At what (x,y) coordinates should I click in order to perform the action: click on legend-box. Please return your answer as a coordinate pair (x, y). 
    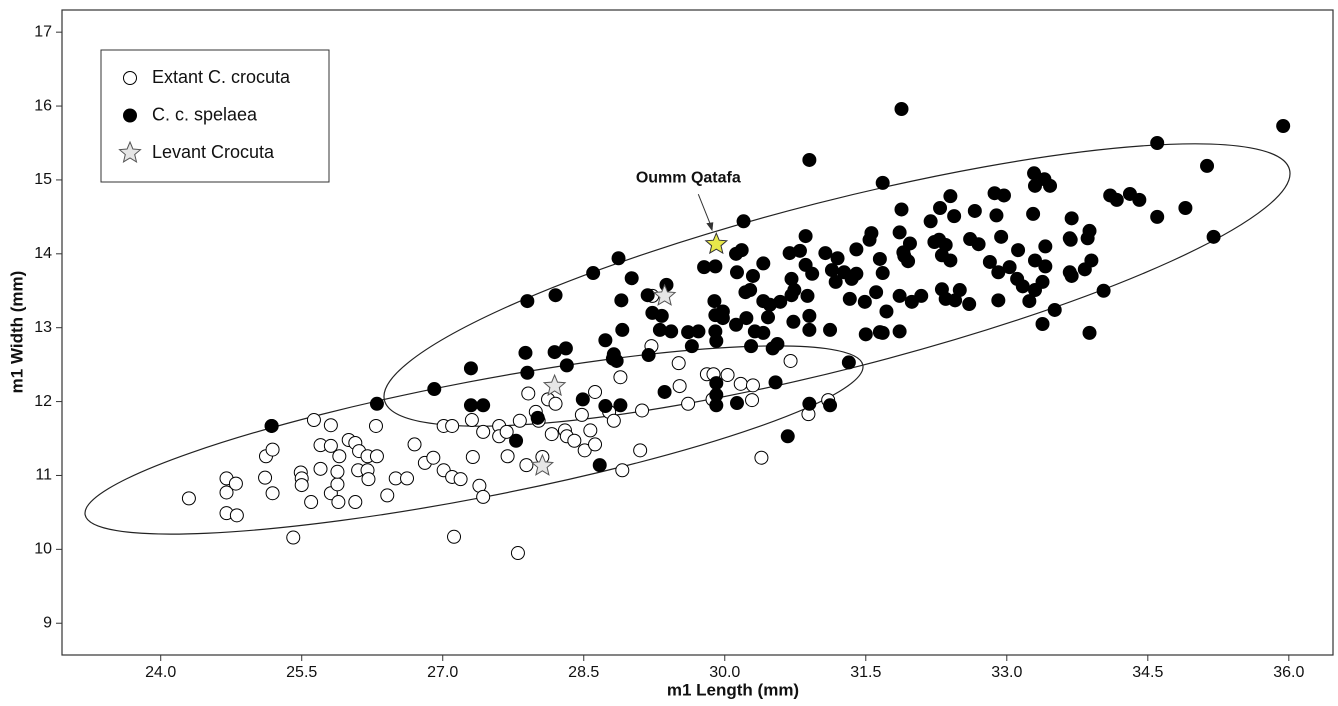
    Looking at the image, I should click on (215, 116).